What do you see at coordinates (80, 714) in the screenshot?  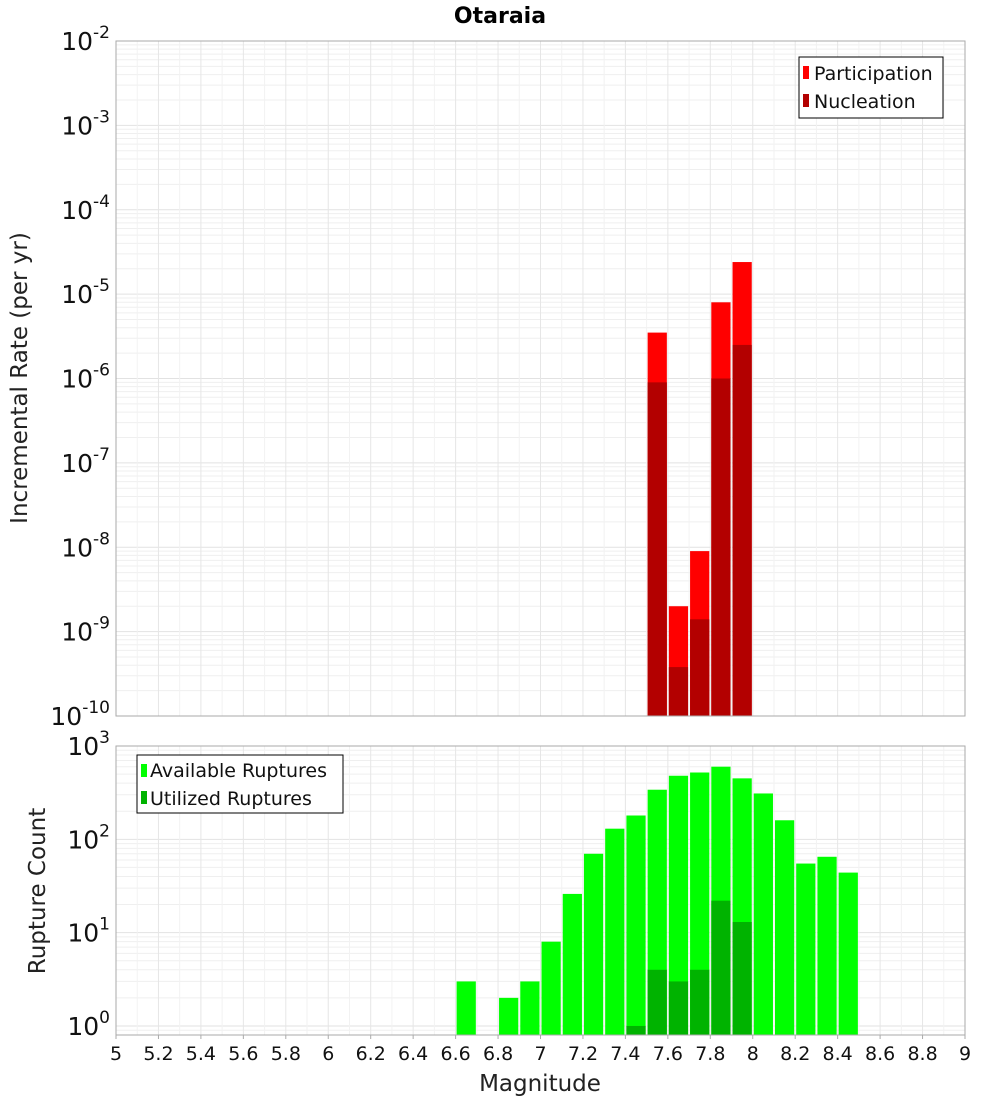 I see `top-y-tick-label: 10⁻¹⁰` at bounding box center [80, 714].